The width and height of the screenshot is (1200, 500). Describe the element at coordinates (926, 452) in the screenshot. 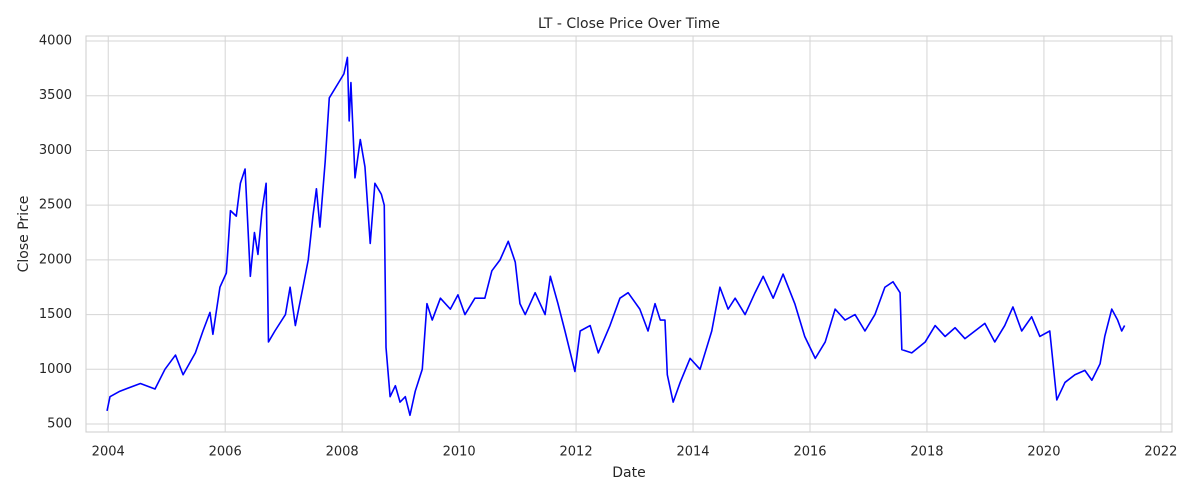

I see `x-tick-label: 2018` at that location.